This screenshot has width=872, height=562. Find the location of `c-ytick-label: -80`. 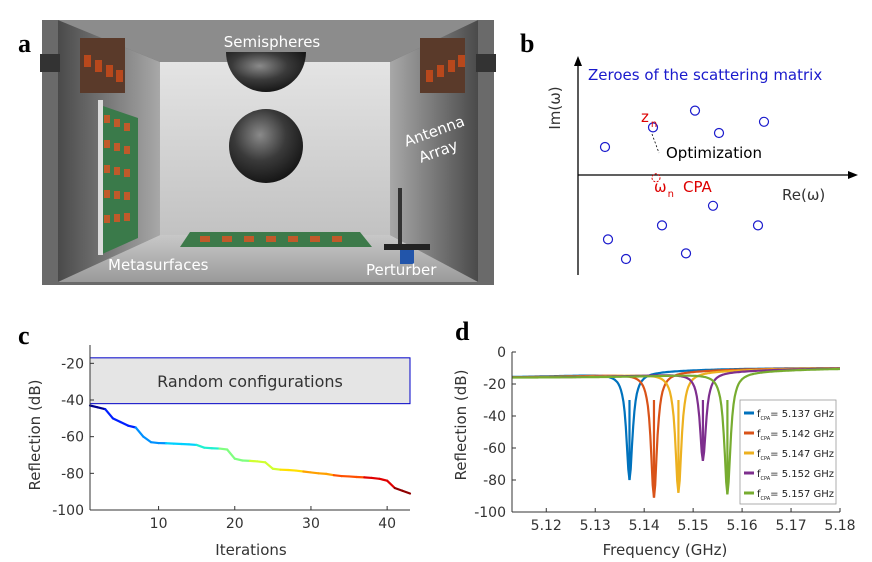

c-ytick-label: -80 is located at coordinates (72, 474).